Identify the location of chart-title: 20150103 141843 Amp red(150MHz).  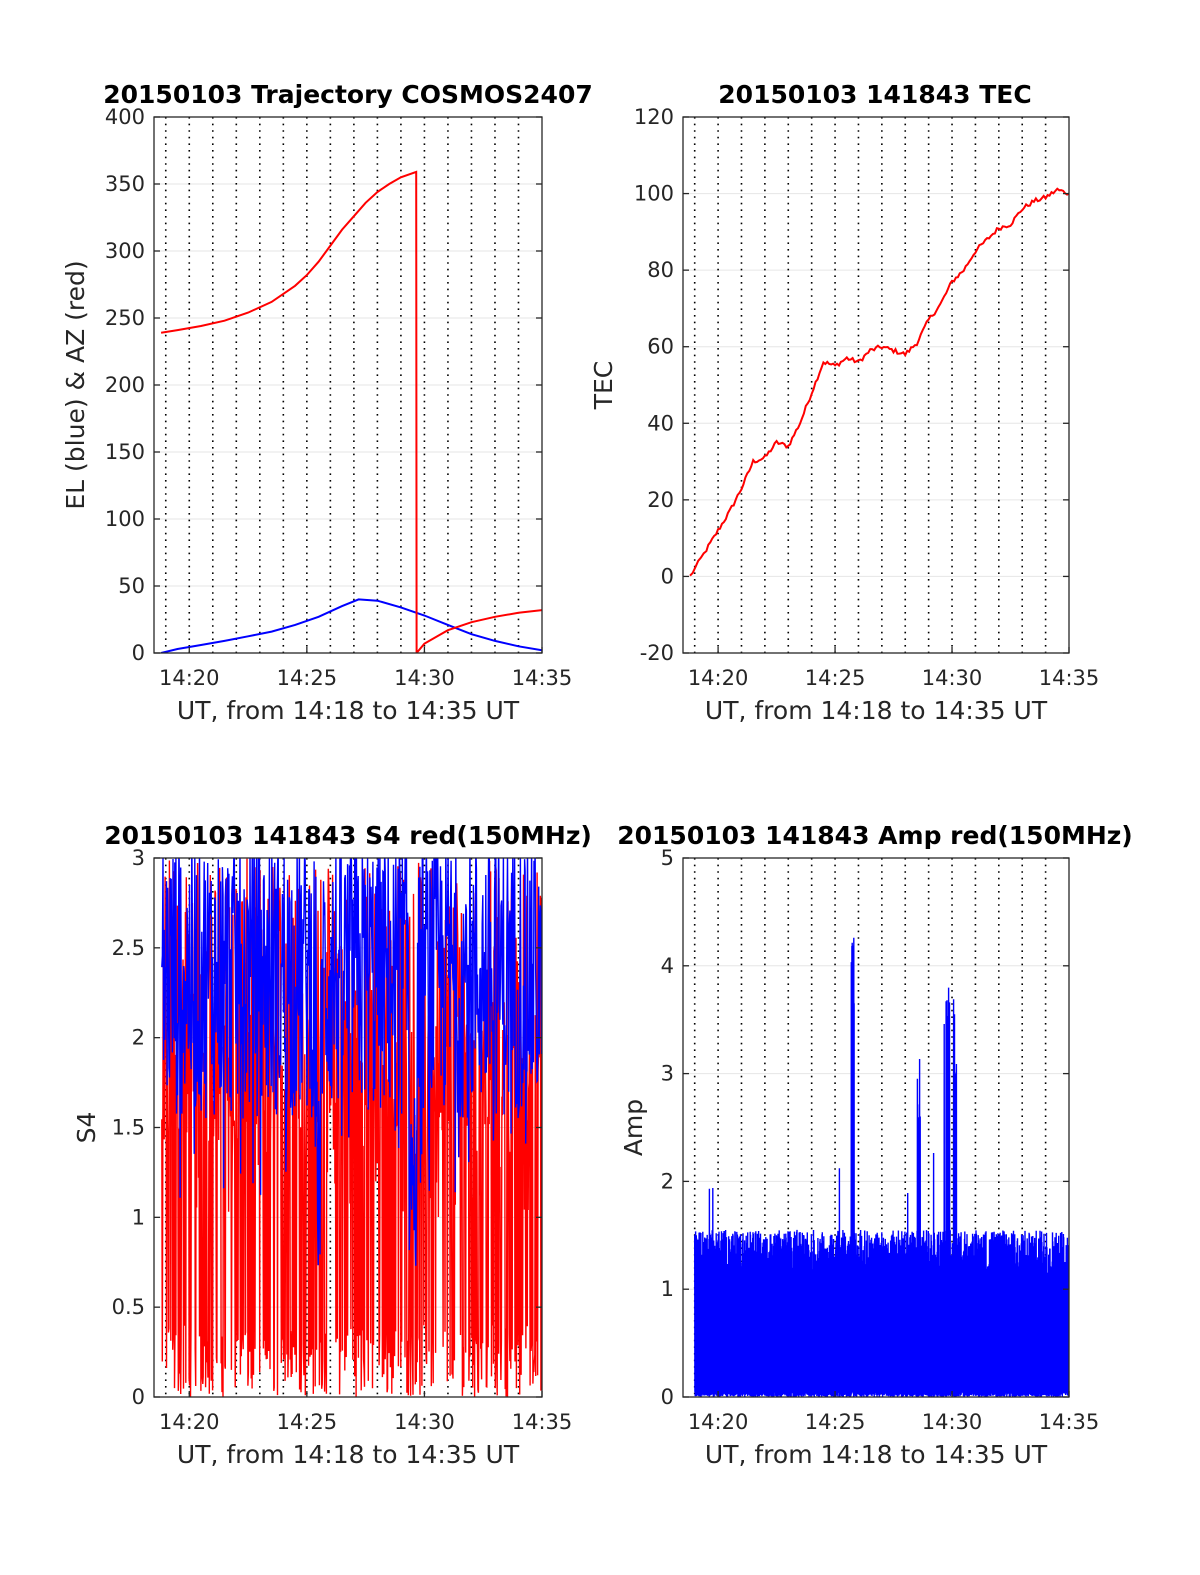
(875, 835).